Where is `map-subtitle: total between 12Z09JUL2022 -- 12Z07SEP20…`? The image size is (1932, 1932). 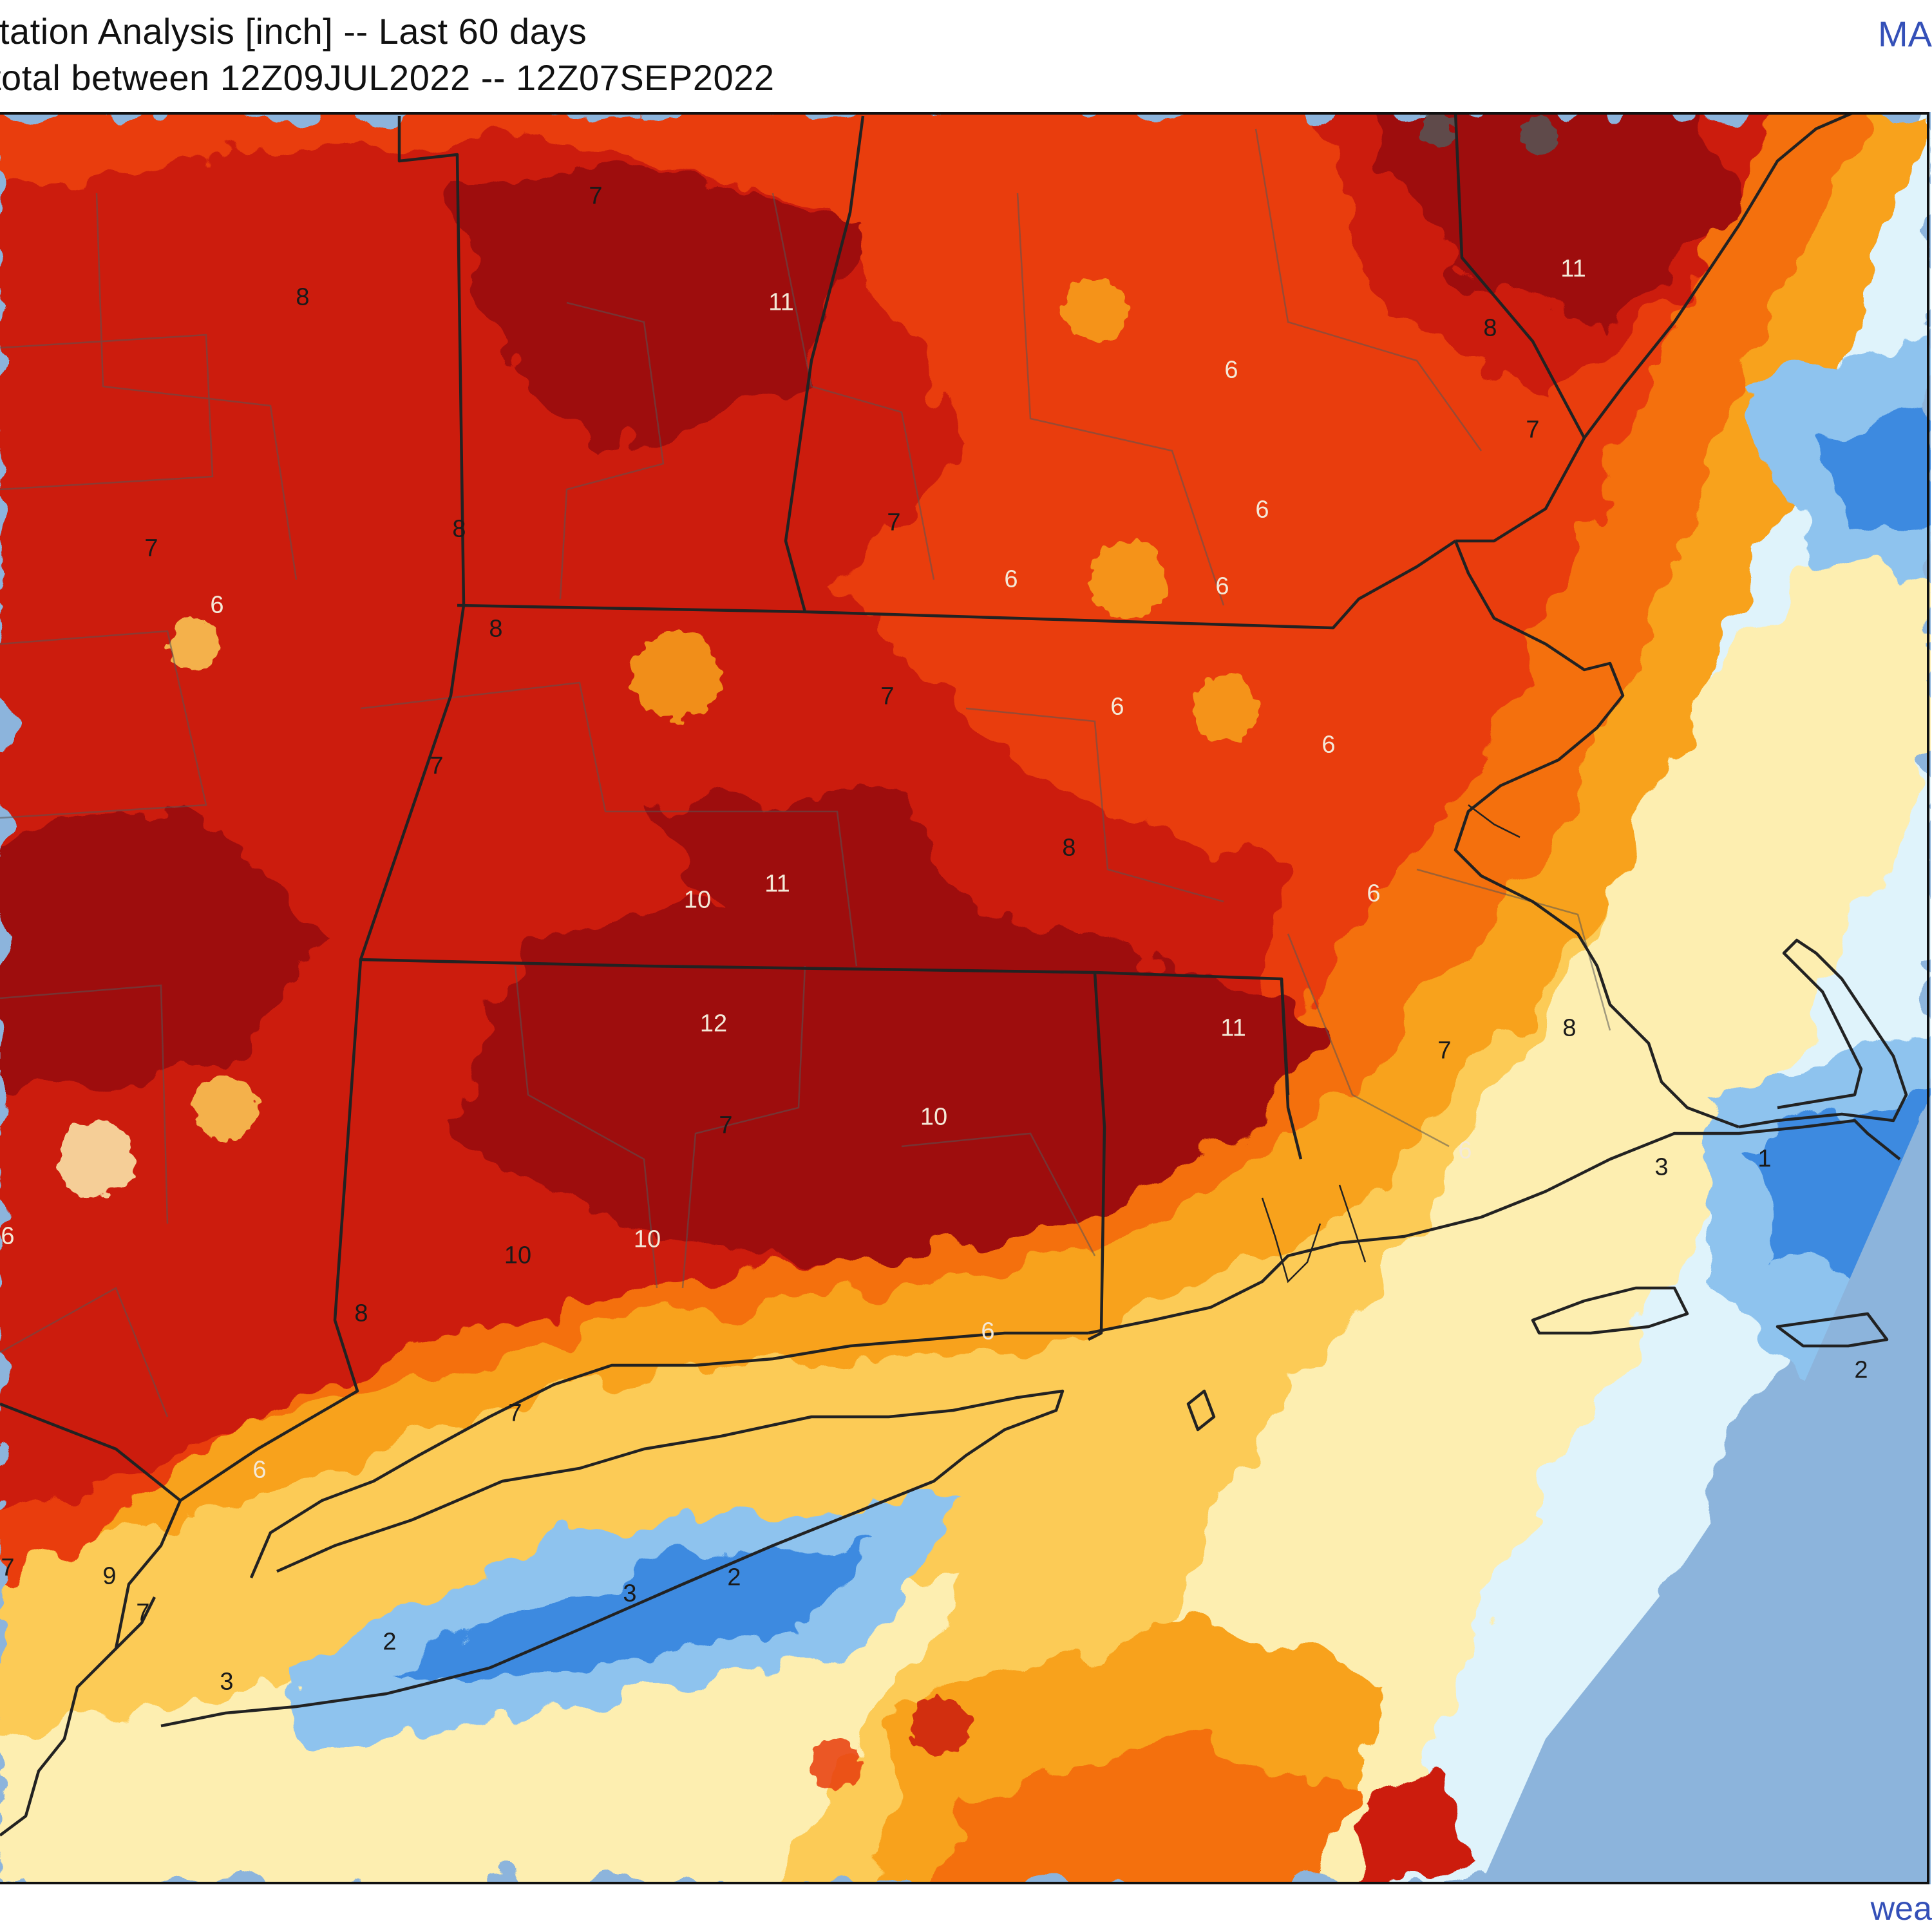 map-subtitle: total between 12Z09JUL2022 -- 12Z07SEP20… is located at coordinates (387, 77).